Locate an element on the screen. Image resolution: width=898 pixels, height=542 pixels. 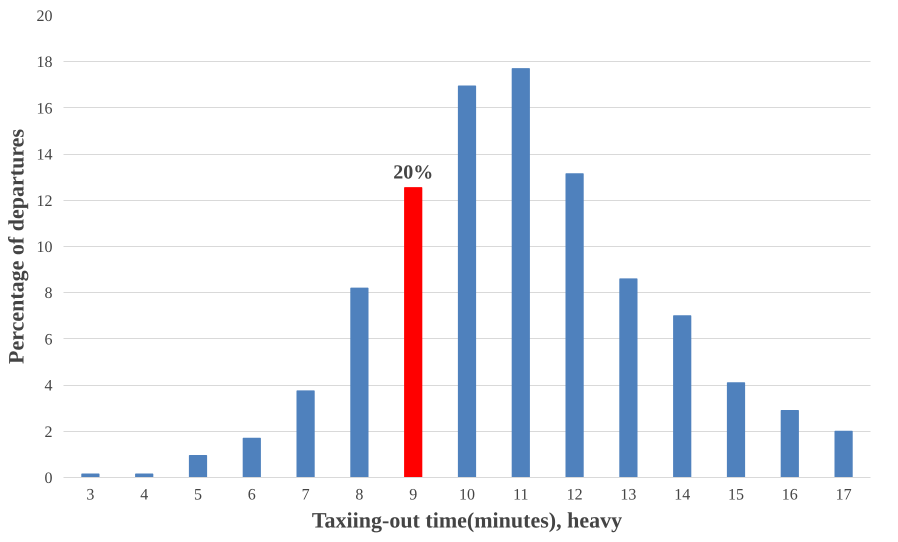
x-tick-label: 11 is located at coordinates (521, 495).